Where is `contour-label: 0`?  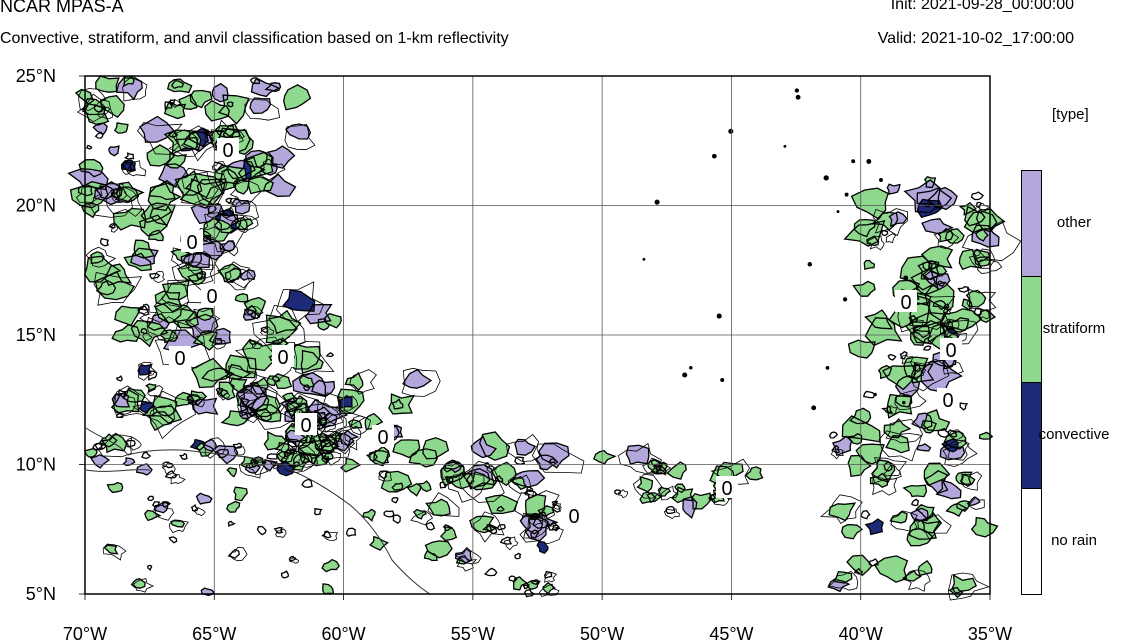
contour-label: 0 is located at coordinates (573, 517).